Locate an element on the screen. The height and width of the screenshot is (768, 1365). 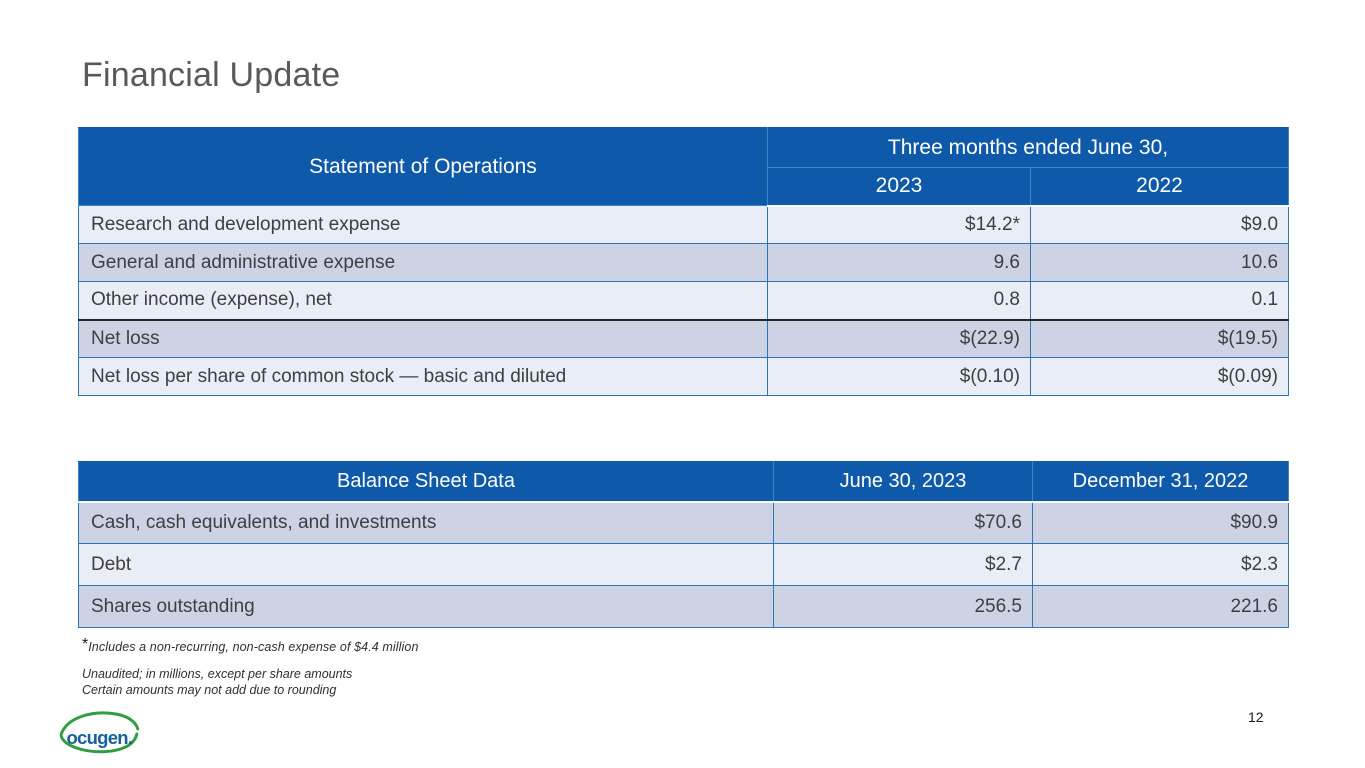
operations-period-header: Three months ended June 30, is located at coordinates (1028, 147).